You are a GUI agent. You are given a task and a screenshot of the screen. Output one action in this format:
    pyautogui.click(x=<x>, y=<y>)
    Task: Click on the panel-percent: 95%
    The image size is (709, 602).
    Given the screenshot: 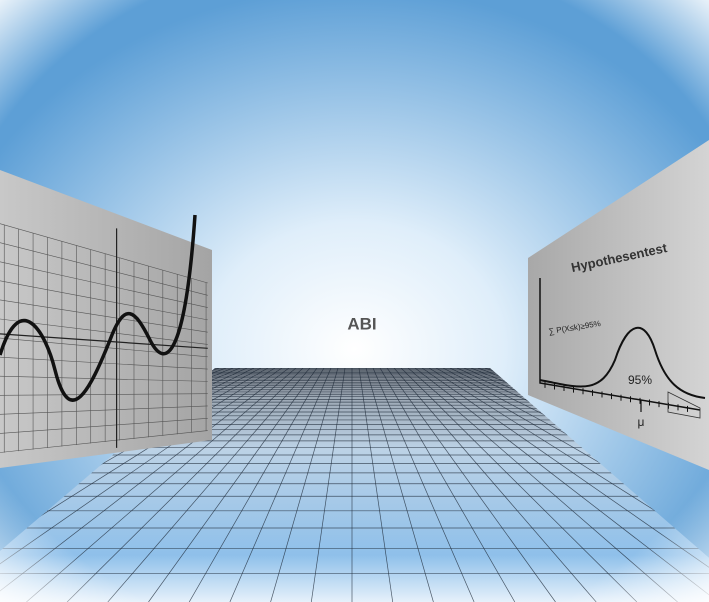 What is the action you would take?
    pyautogui.click(x=640, y=380)
    